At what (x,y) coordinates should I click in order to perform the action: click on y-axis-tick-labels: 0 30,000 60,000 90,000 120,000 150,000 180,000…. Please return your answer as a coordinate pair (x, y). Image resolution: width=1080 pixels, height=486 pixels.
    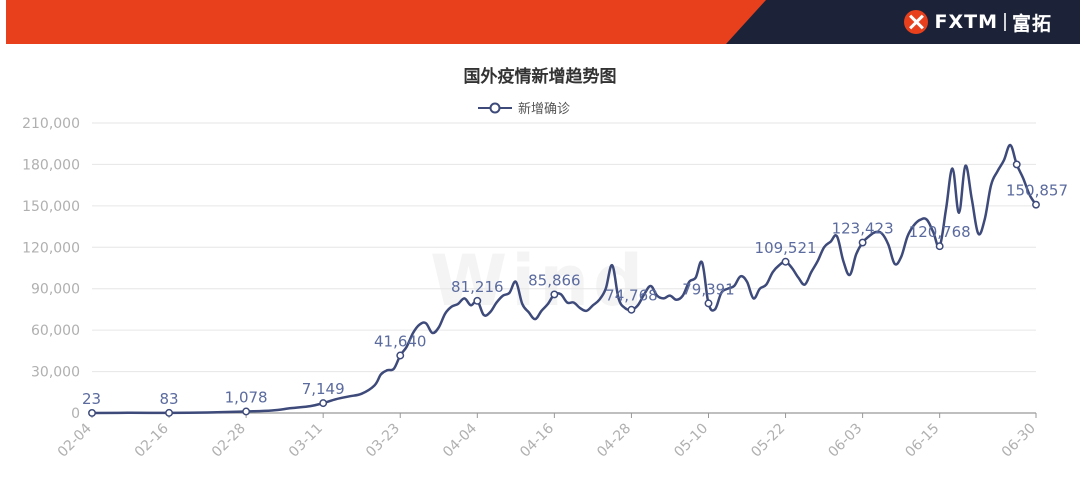
    Looking at the image, I should click on (51, 269).